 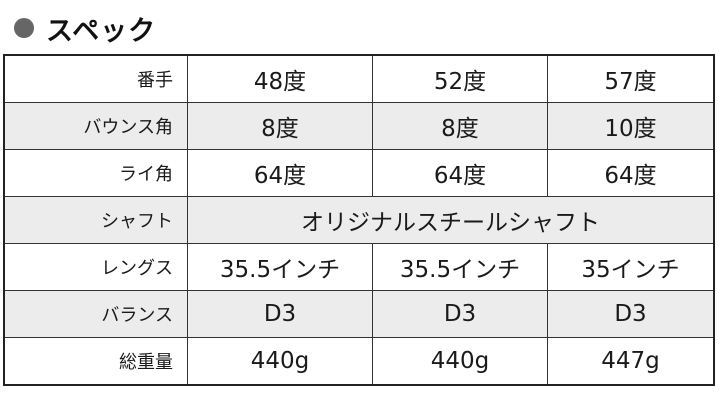 I want to click on section-heading: スペック, so click(x=85, y=28).